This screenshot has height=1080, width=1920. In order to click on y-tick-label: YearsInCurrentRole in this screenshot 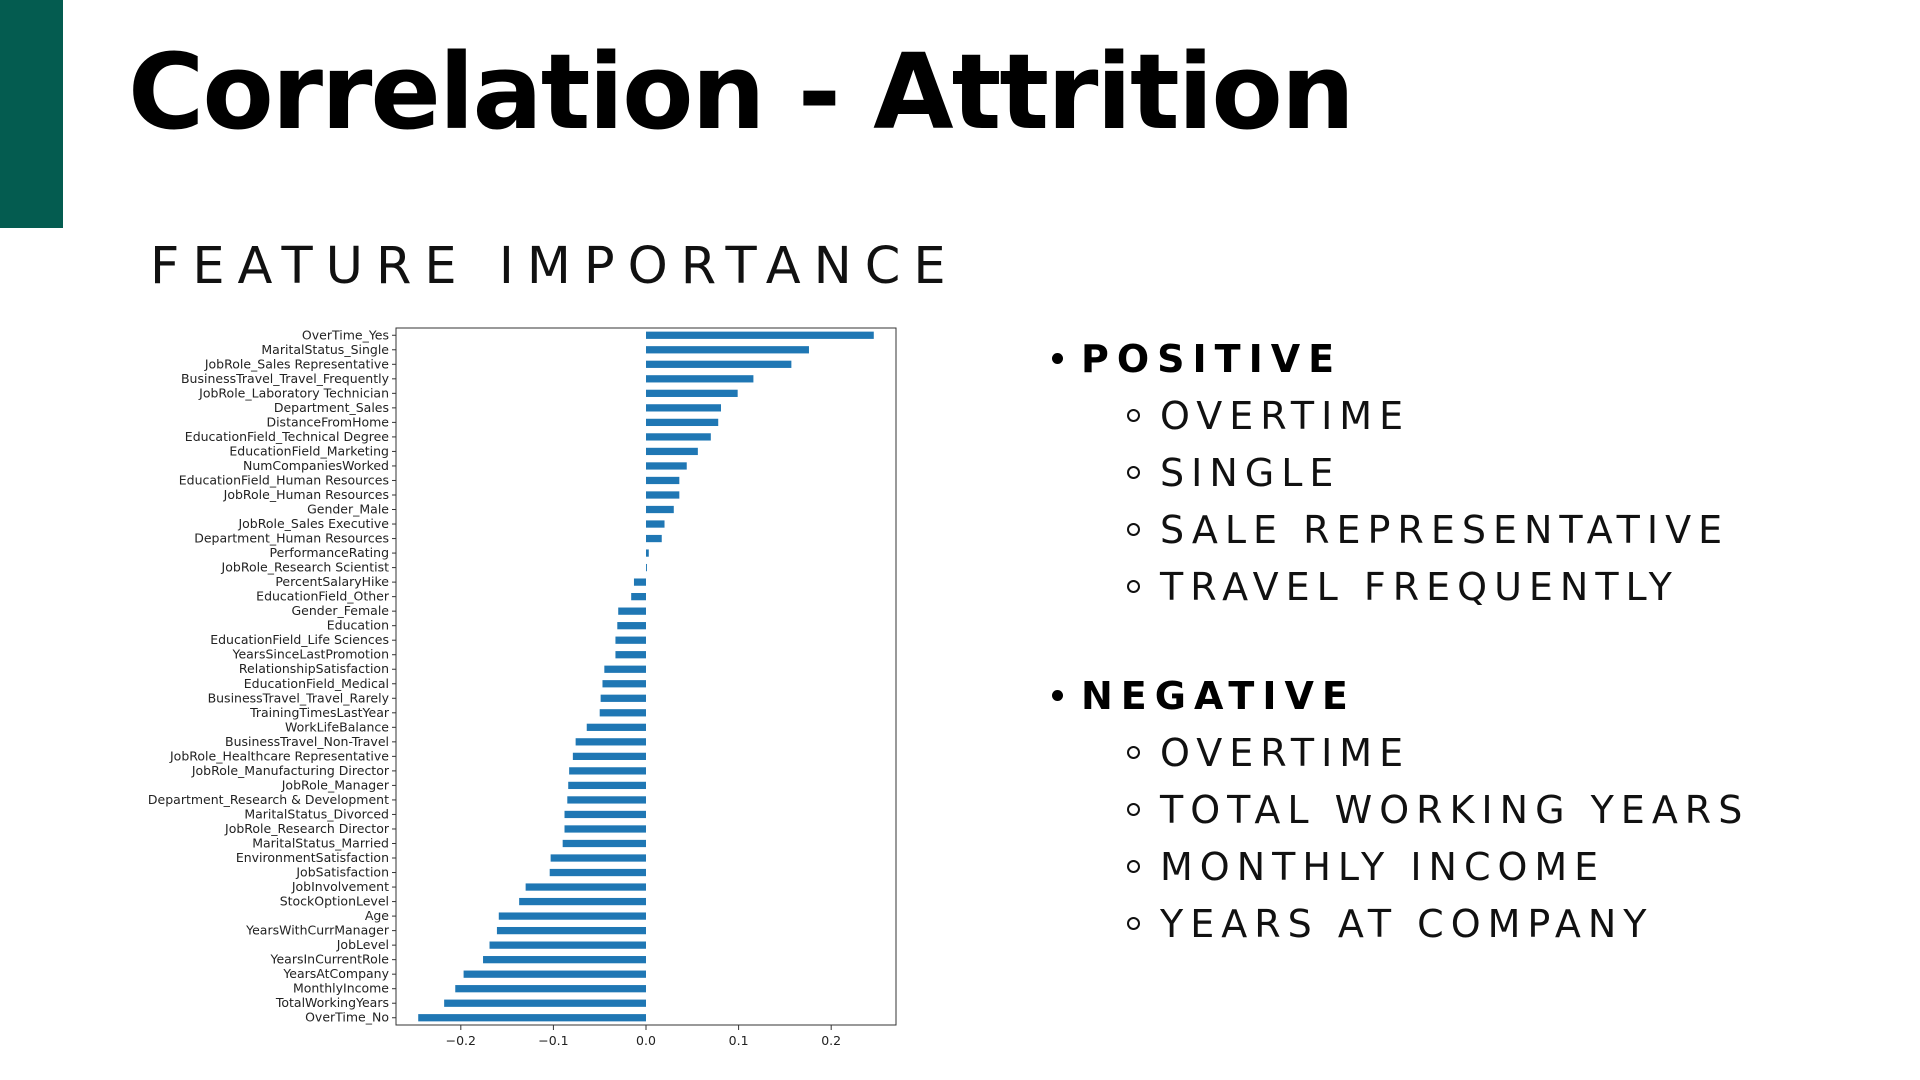, I will do `click(330, 959)`.